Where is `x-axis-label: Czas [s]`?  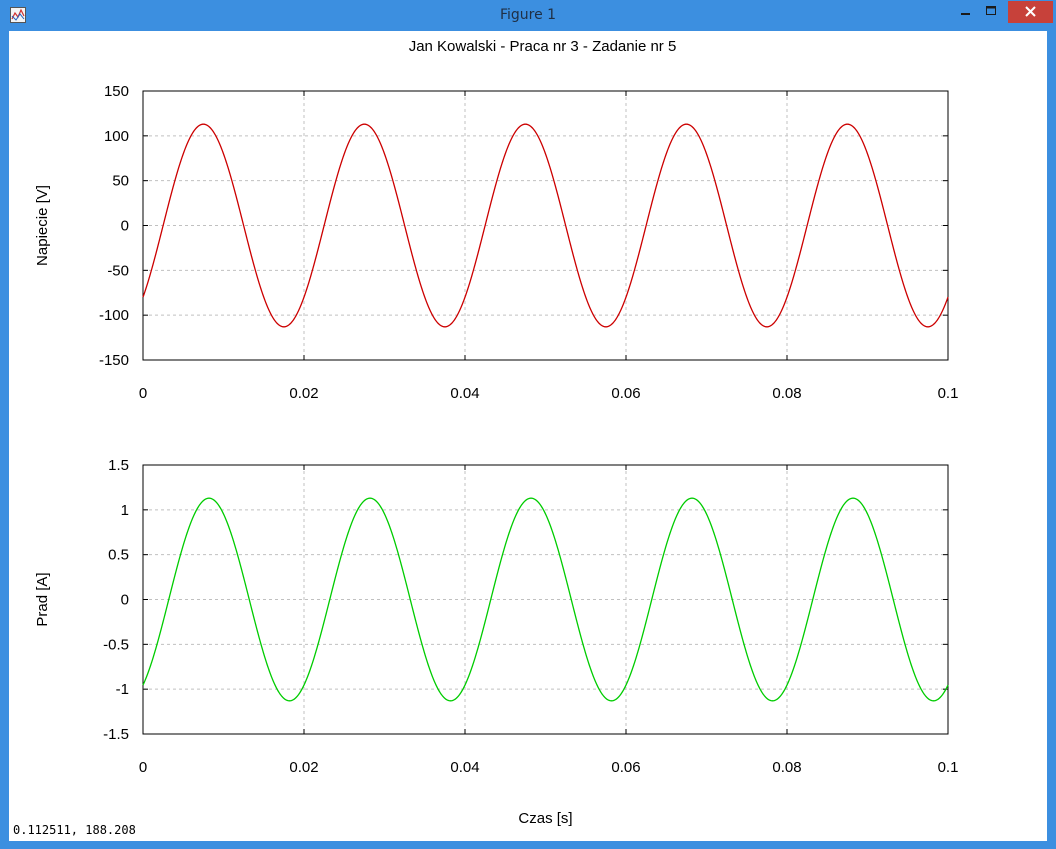
x-axis-label: Czas [s] is located at coordinates (545, 818).